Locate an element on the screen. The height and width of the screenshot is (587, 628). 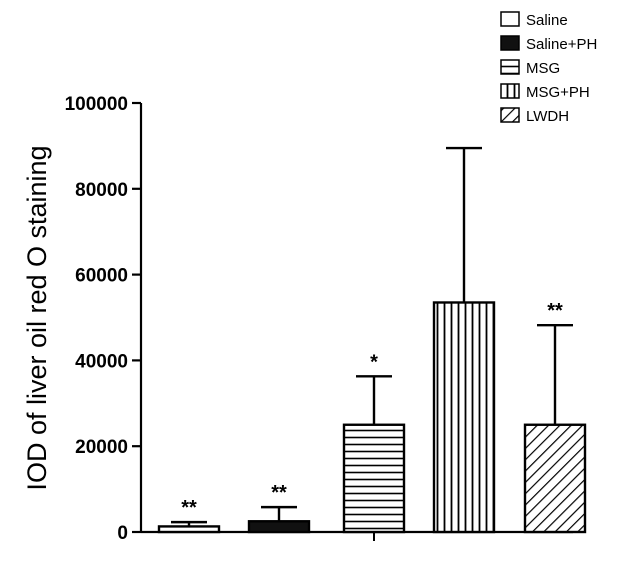
bar-saline-ph is located at coordinates (279, 527).